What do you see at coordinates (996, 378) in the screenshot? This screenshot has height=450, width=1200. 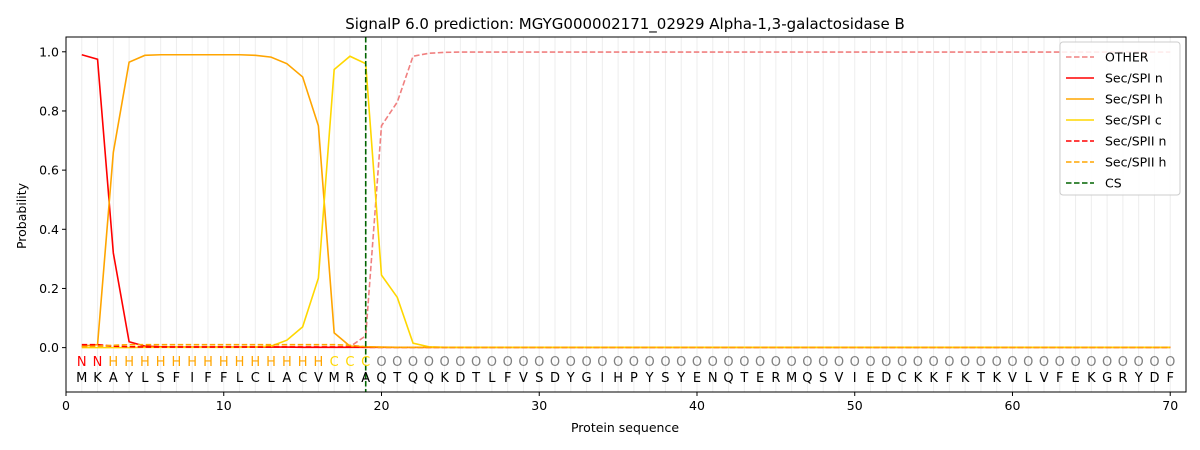 I see `residue-letter-59: K` at bounding box center [996, 378].